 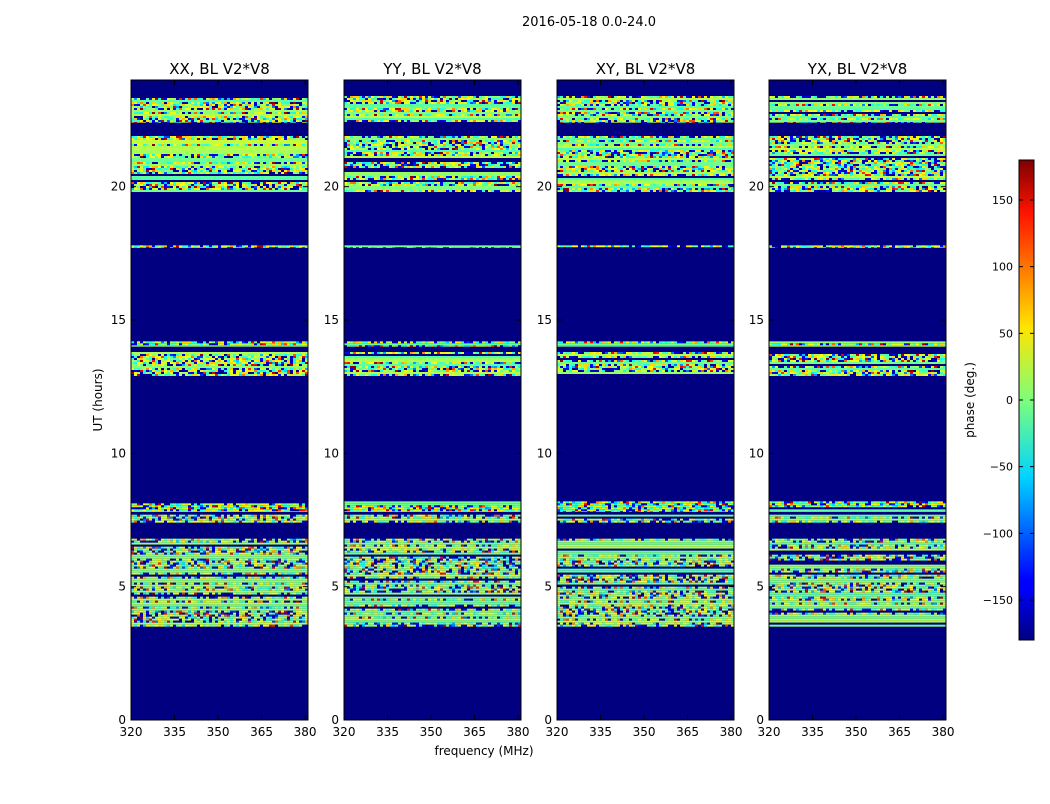 I want to click on x-axis-label: frequency (MHz), so click(x=483, y=751).